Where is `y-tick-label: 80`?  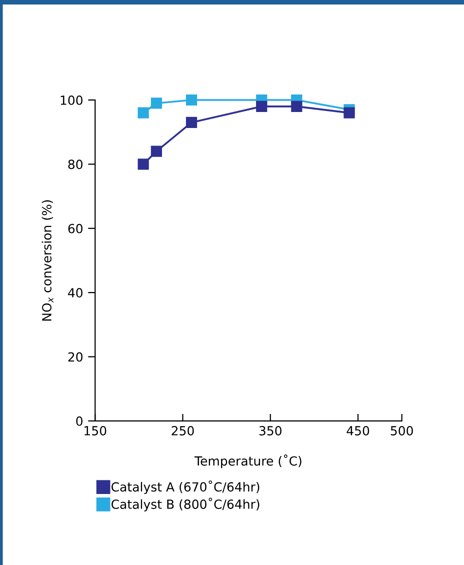 y-tick-label: 80 is located at coordinates (75, 165).